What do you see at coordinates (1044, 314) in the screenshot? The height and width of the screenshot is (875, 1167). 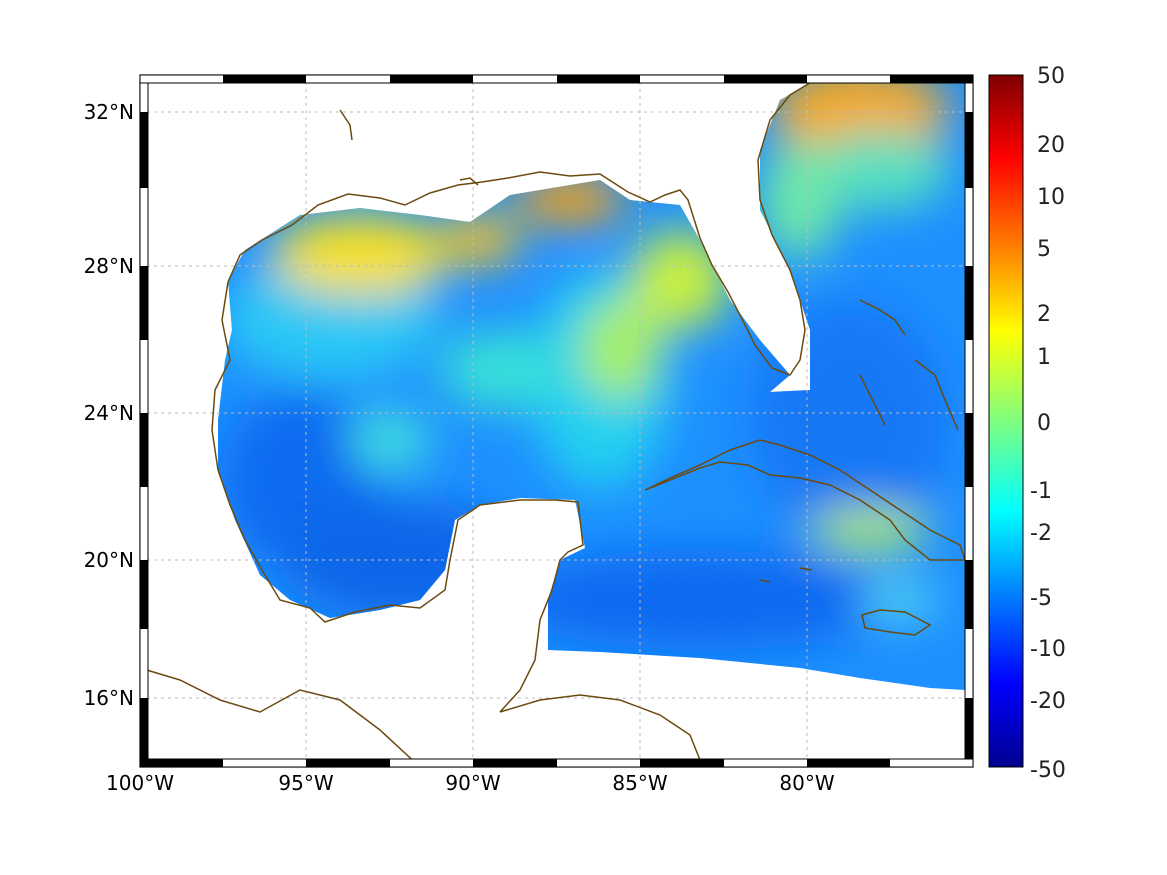 I see `colorbar-label: 2` at bounding box center [1044, 314].